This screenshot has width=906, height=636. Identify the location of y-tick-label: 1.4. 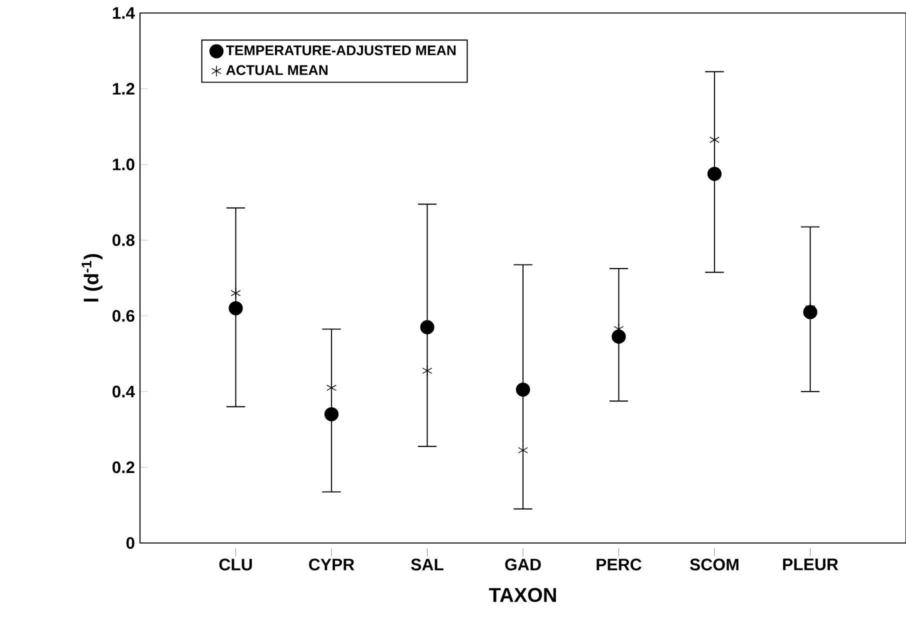
(123, 13).